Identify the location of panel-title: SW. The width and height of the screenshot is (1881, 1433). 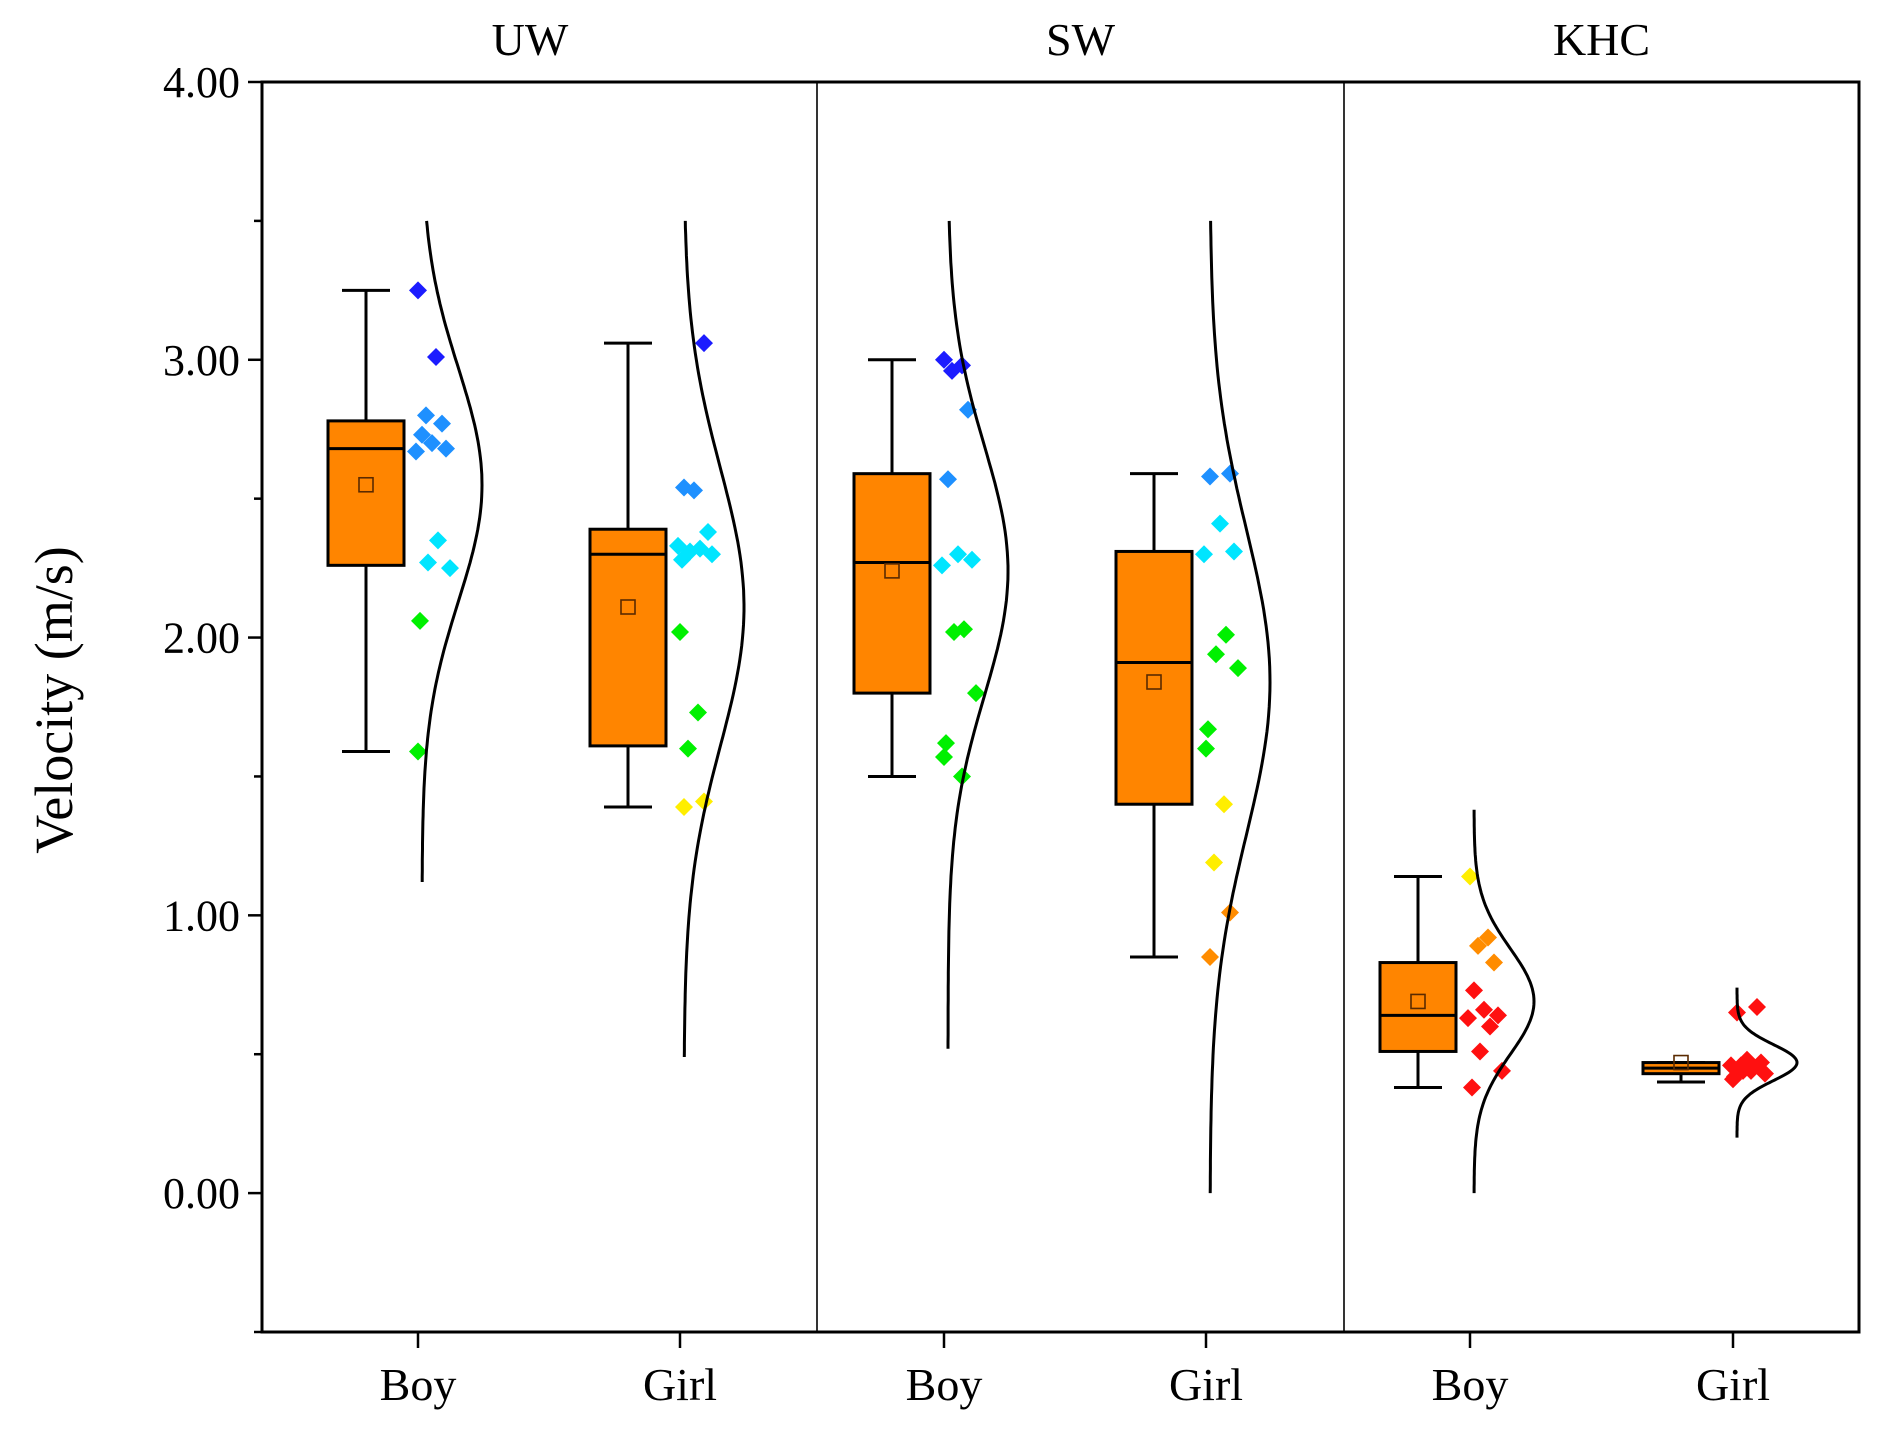
(1081, 39).